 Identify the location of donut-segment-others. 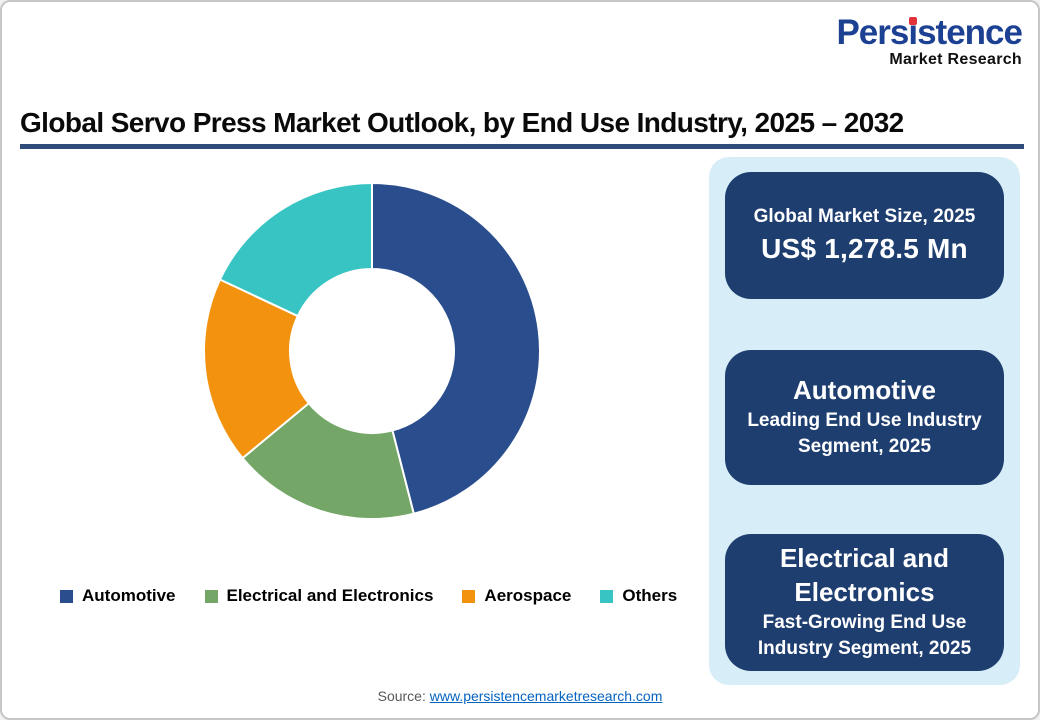
(295, 250).